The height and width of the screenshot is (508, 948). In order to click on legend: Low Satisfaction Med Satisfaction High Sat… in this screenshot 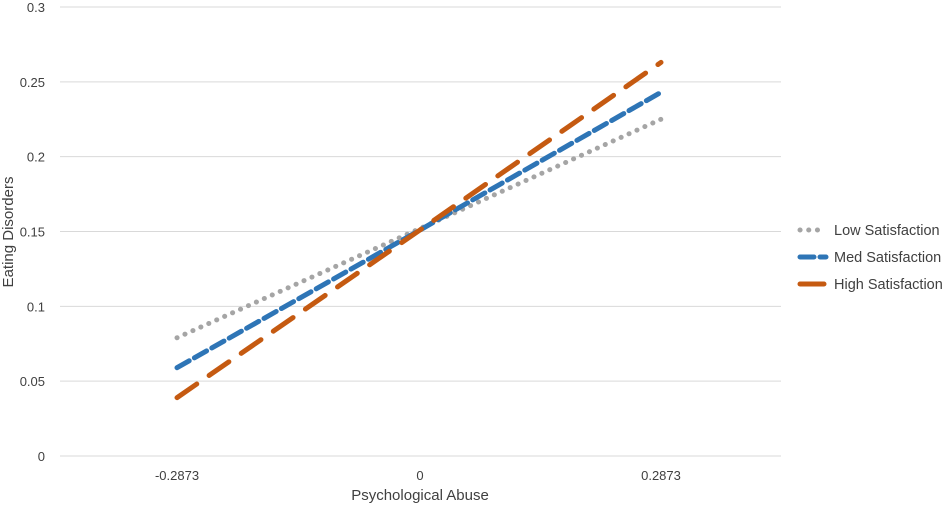, I will do `click(870, 258)`.